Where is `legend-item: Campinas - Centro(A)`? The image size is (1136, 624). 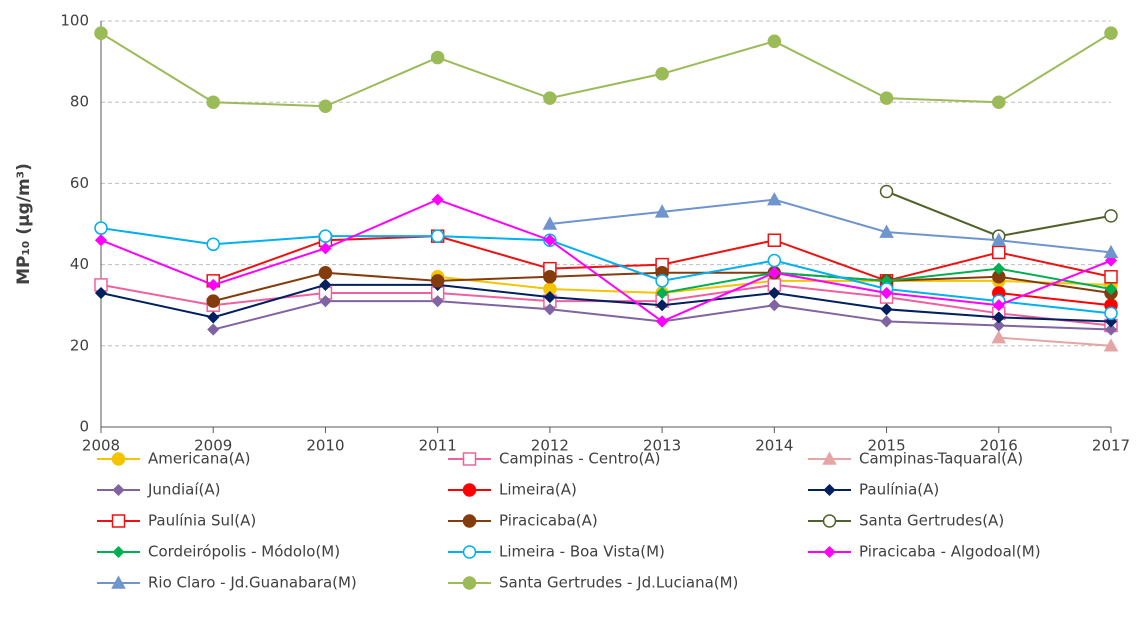 legend-item: Campinas - Centro(A) is located at coordinates (554, 459).